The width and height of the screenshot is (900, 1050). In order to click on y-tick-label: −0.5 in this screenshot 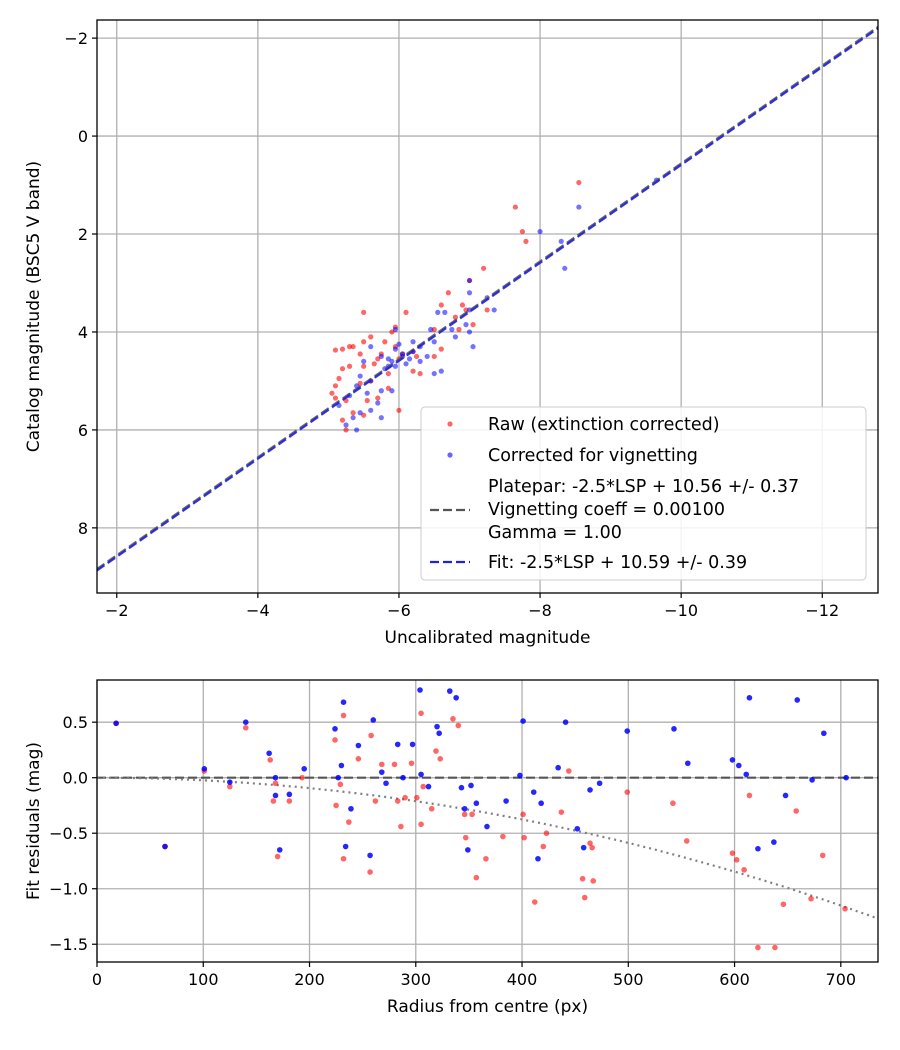, I will do `click(68, 833)`.